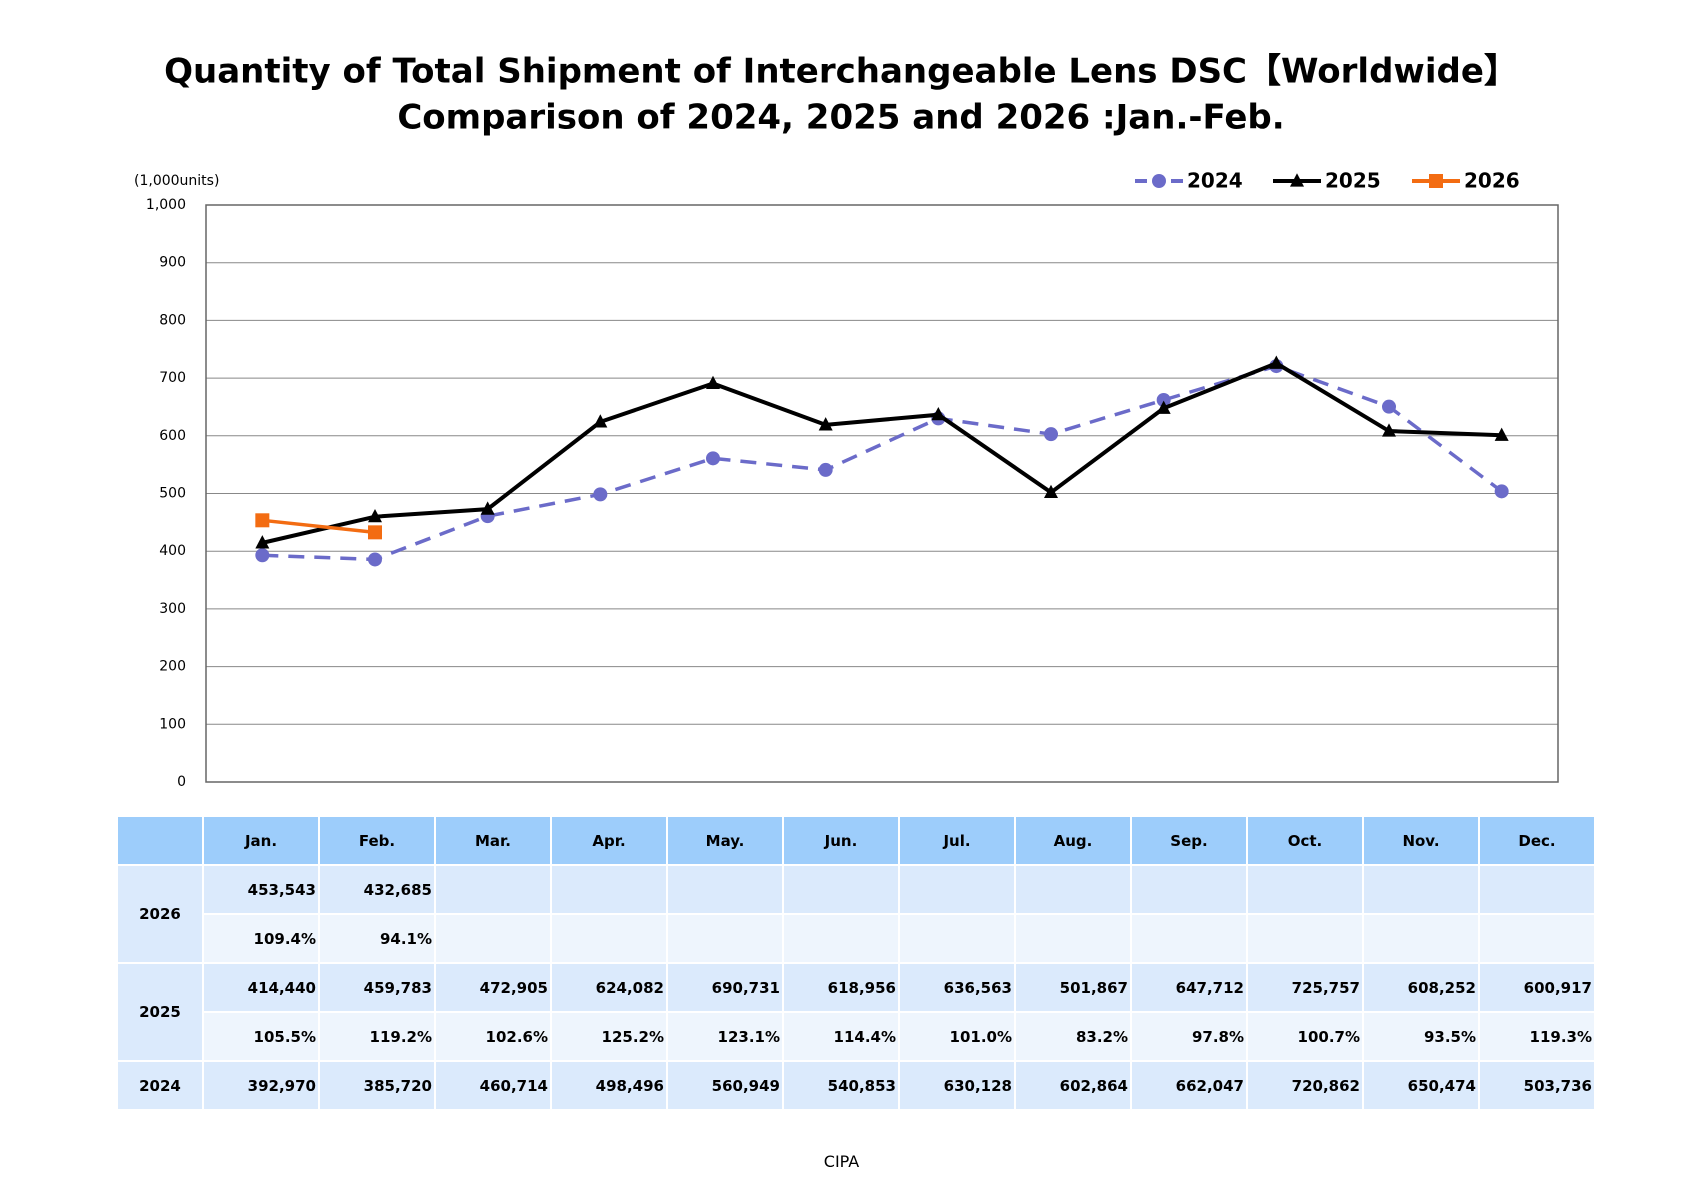 The width and height of the screenshot is (1683, 1190). Describe the element at coordinates (172, 320) in the screenshot. I see `y-tick-label: 800` at that location.